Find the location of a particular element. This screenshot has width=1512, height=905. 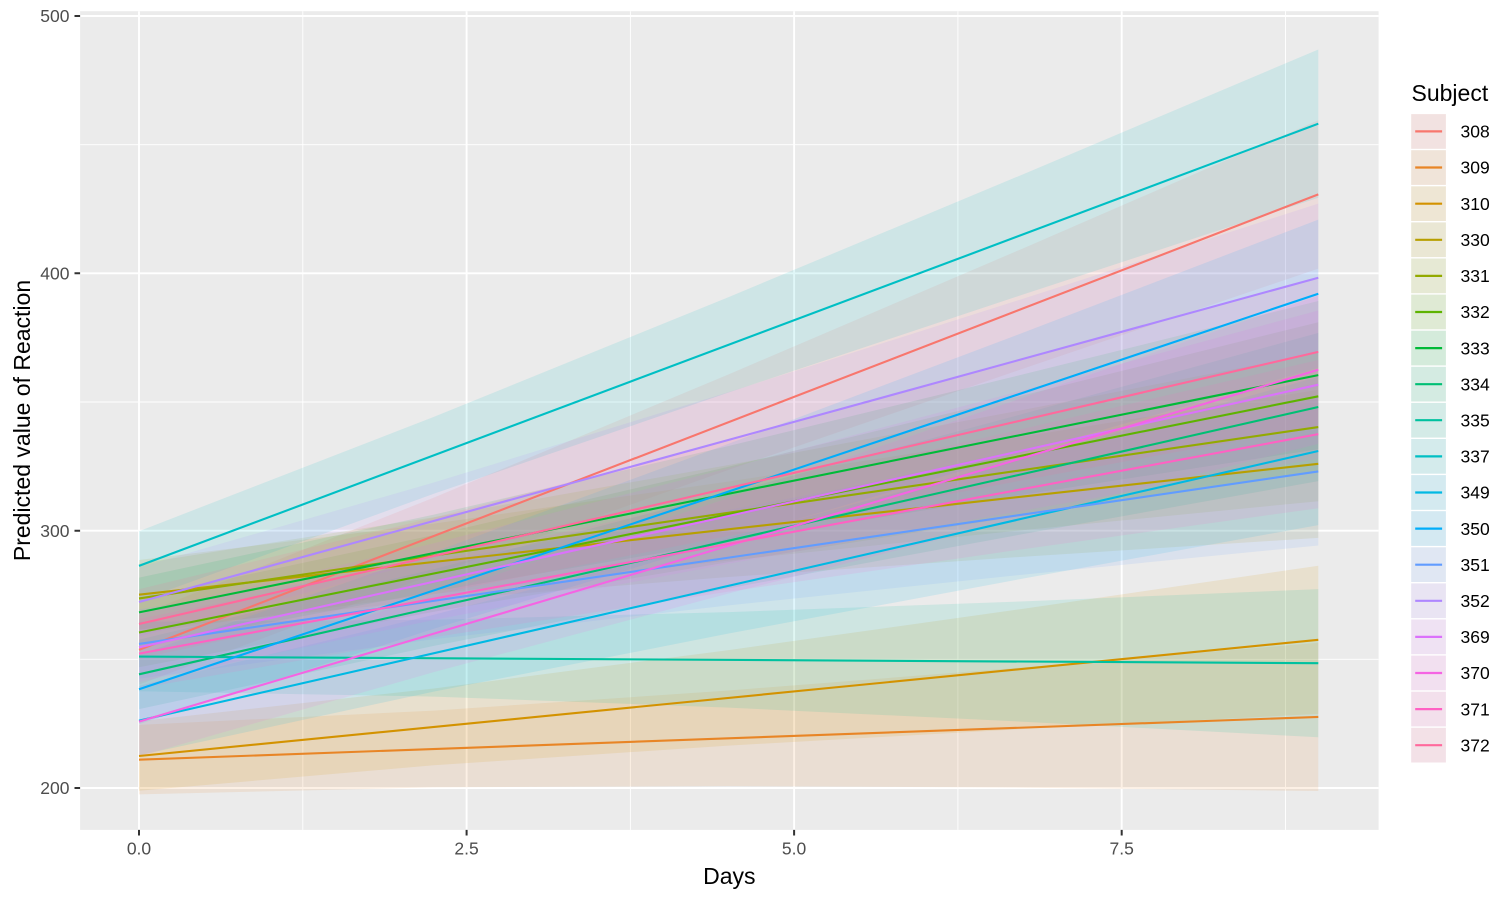

svg-text: 200 is located at coordinates (54, 788).